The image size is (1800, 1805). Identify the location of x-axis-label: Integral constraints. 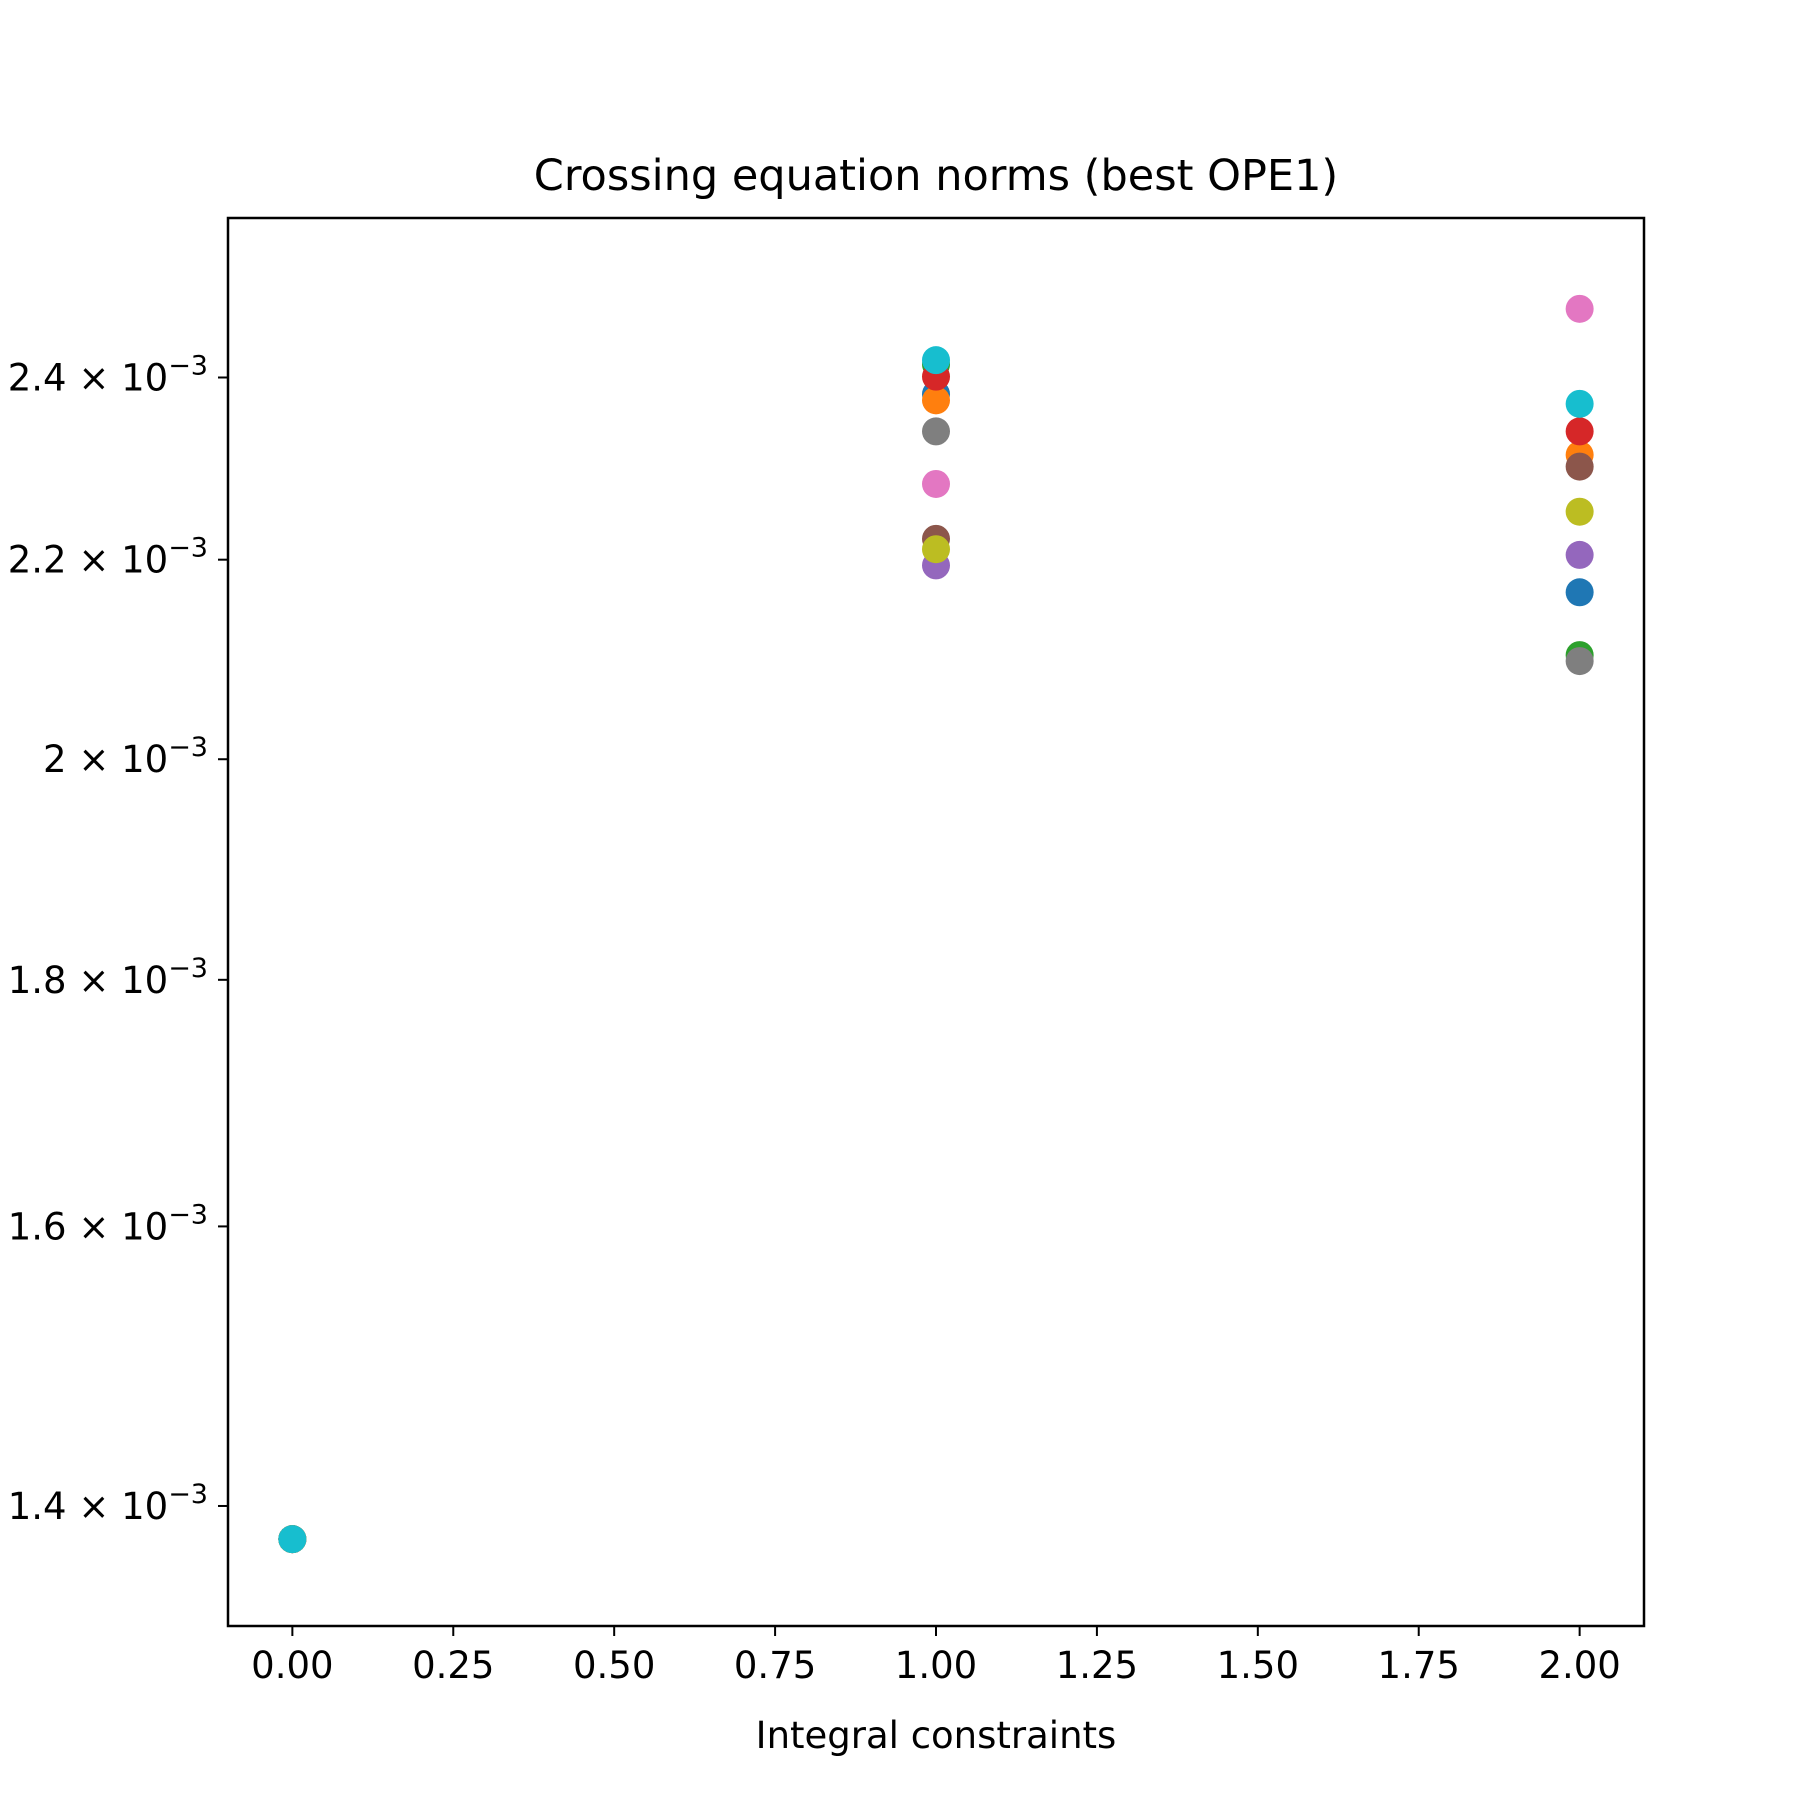
(936, 1735).